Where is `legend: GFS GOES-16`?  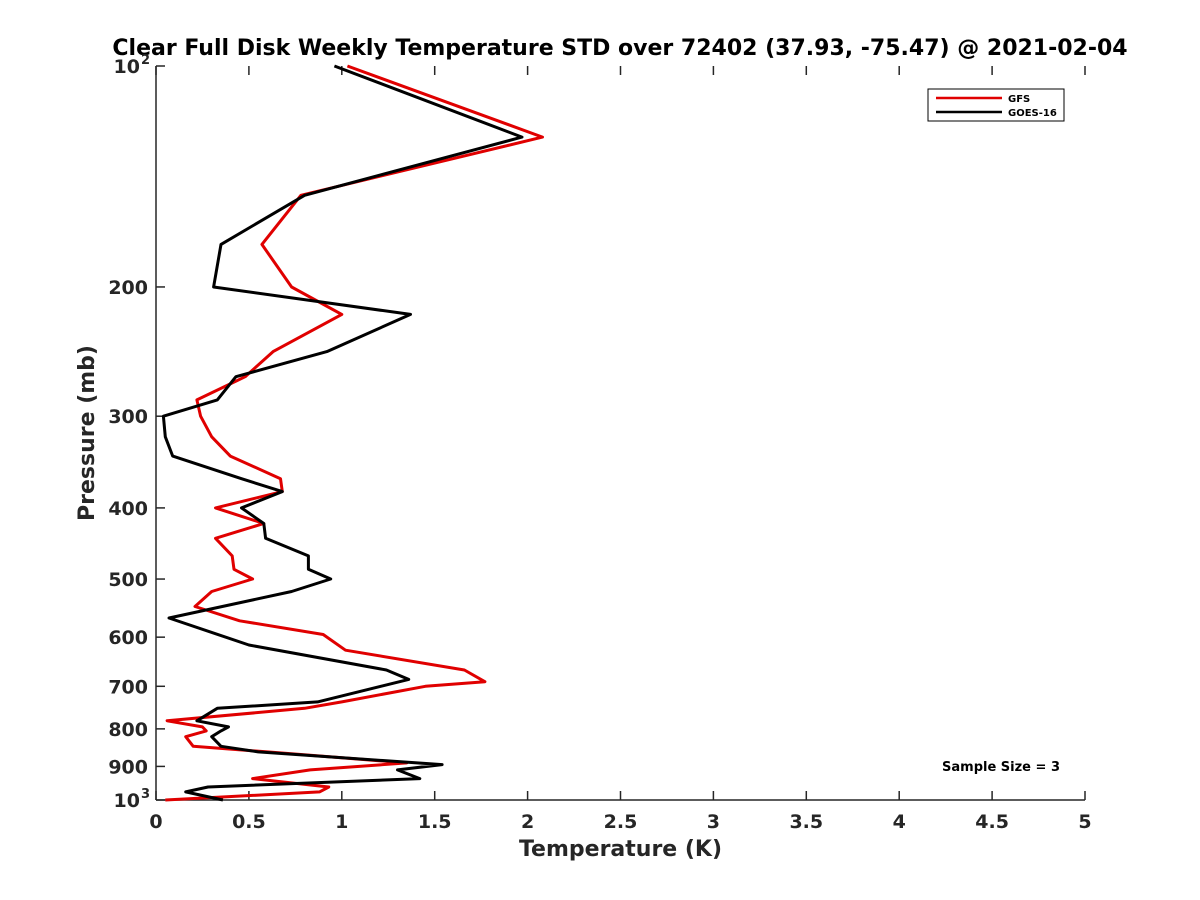
legend: GFS GOES-16 is located at coordinates (996, 105).